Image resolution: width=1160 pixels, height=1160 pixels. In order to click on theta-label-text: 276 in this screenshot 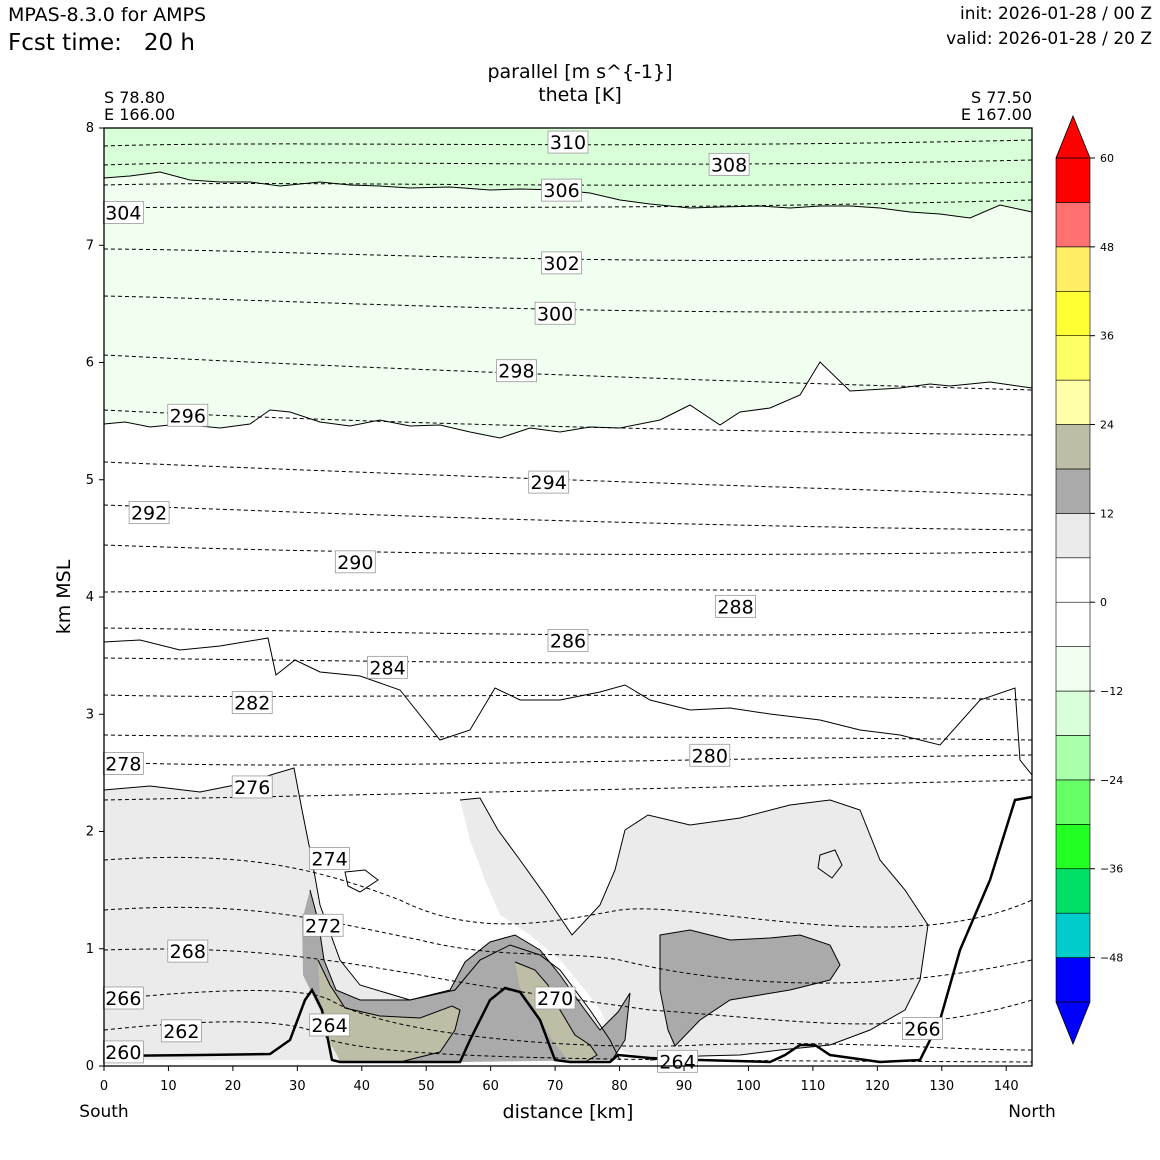, I will do `click(252, 788)`.